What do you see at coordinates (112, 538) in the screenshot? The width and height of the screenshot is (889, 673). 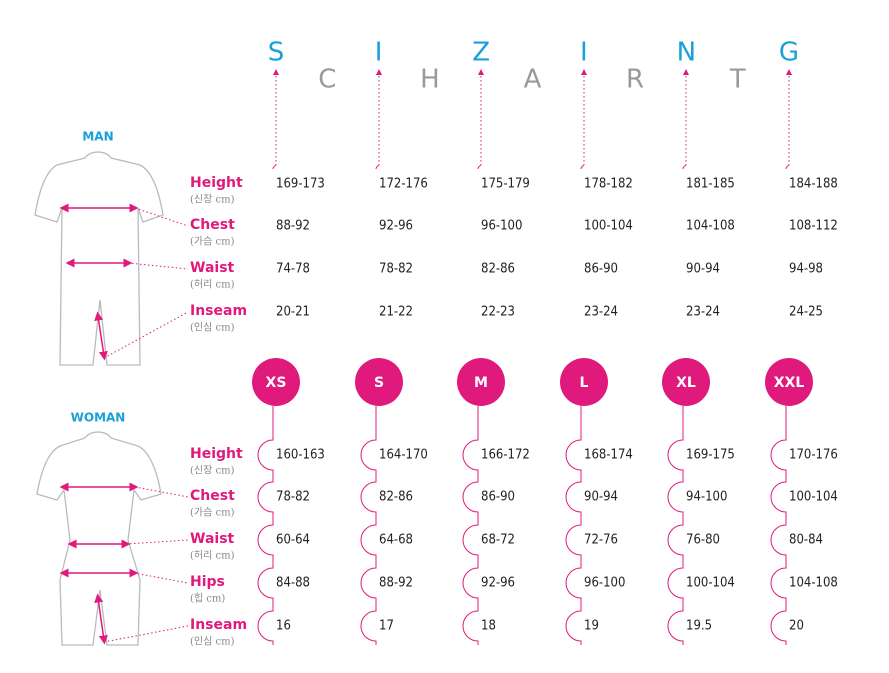 I see `woman-figure` at bounding box center [112, 538].